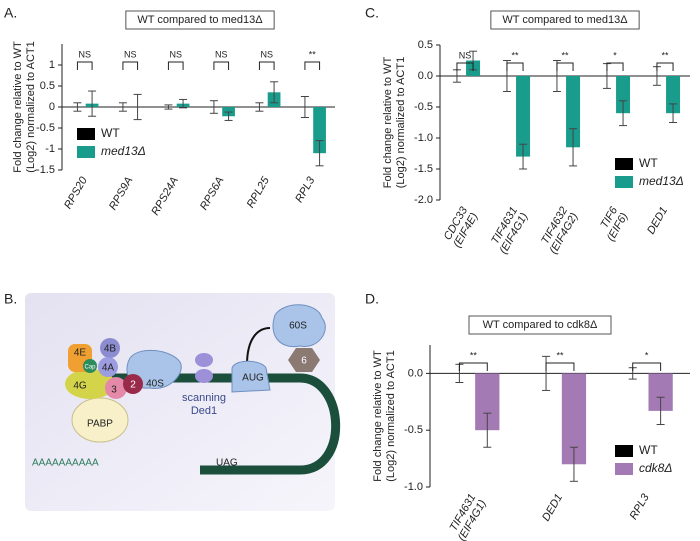 This screenshot has height=541, width=700. I want to click on x-tick-label: RPS20, so click(76, 192).